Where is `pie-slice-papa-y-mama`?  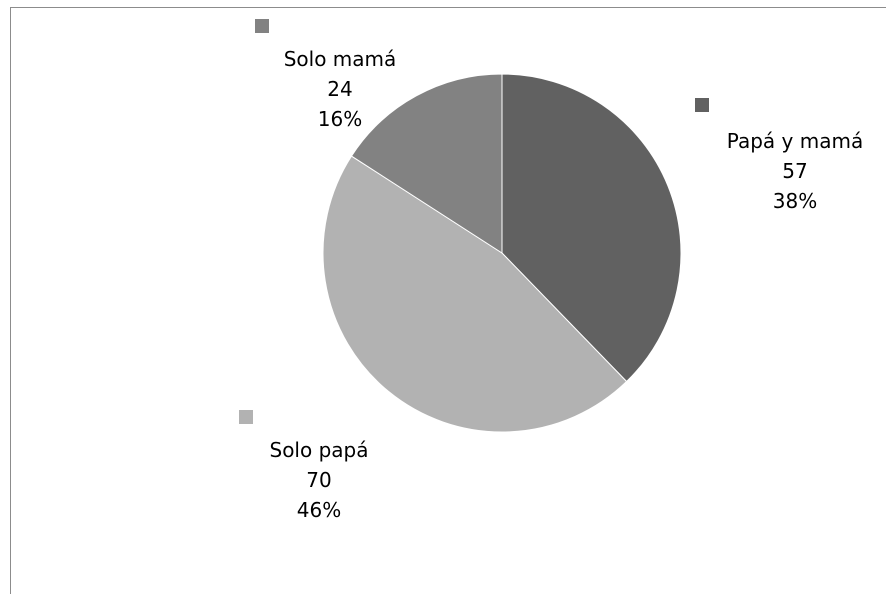 pie-slice-papa-y-mama is located at coordinates (591, 228).